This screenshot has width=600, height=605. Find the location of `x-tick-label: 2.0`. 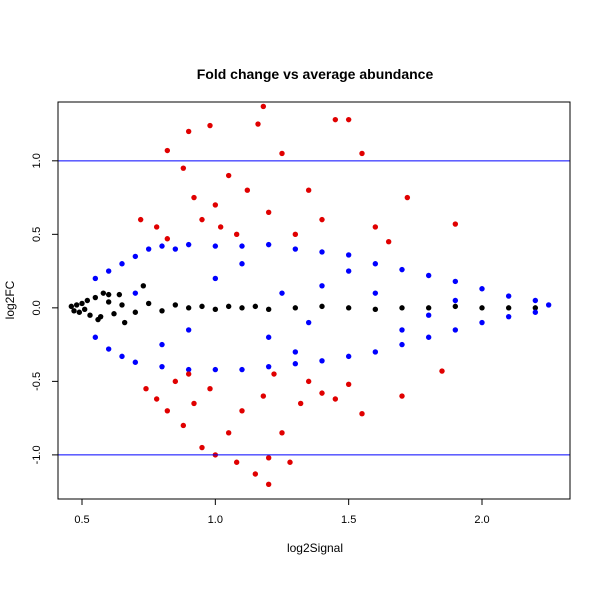

x-tick-label: 2.0 is located at coordinates (481, 520).